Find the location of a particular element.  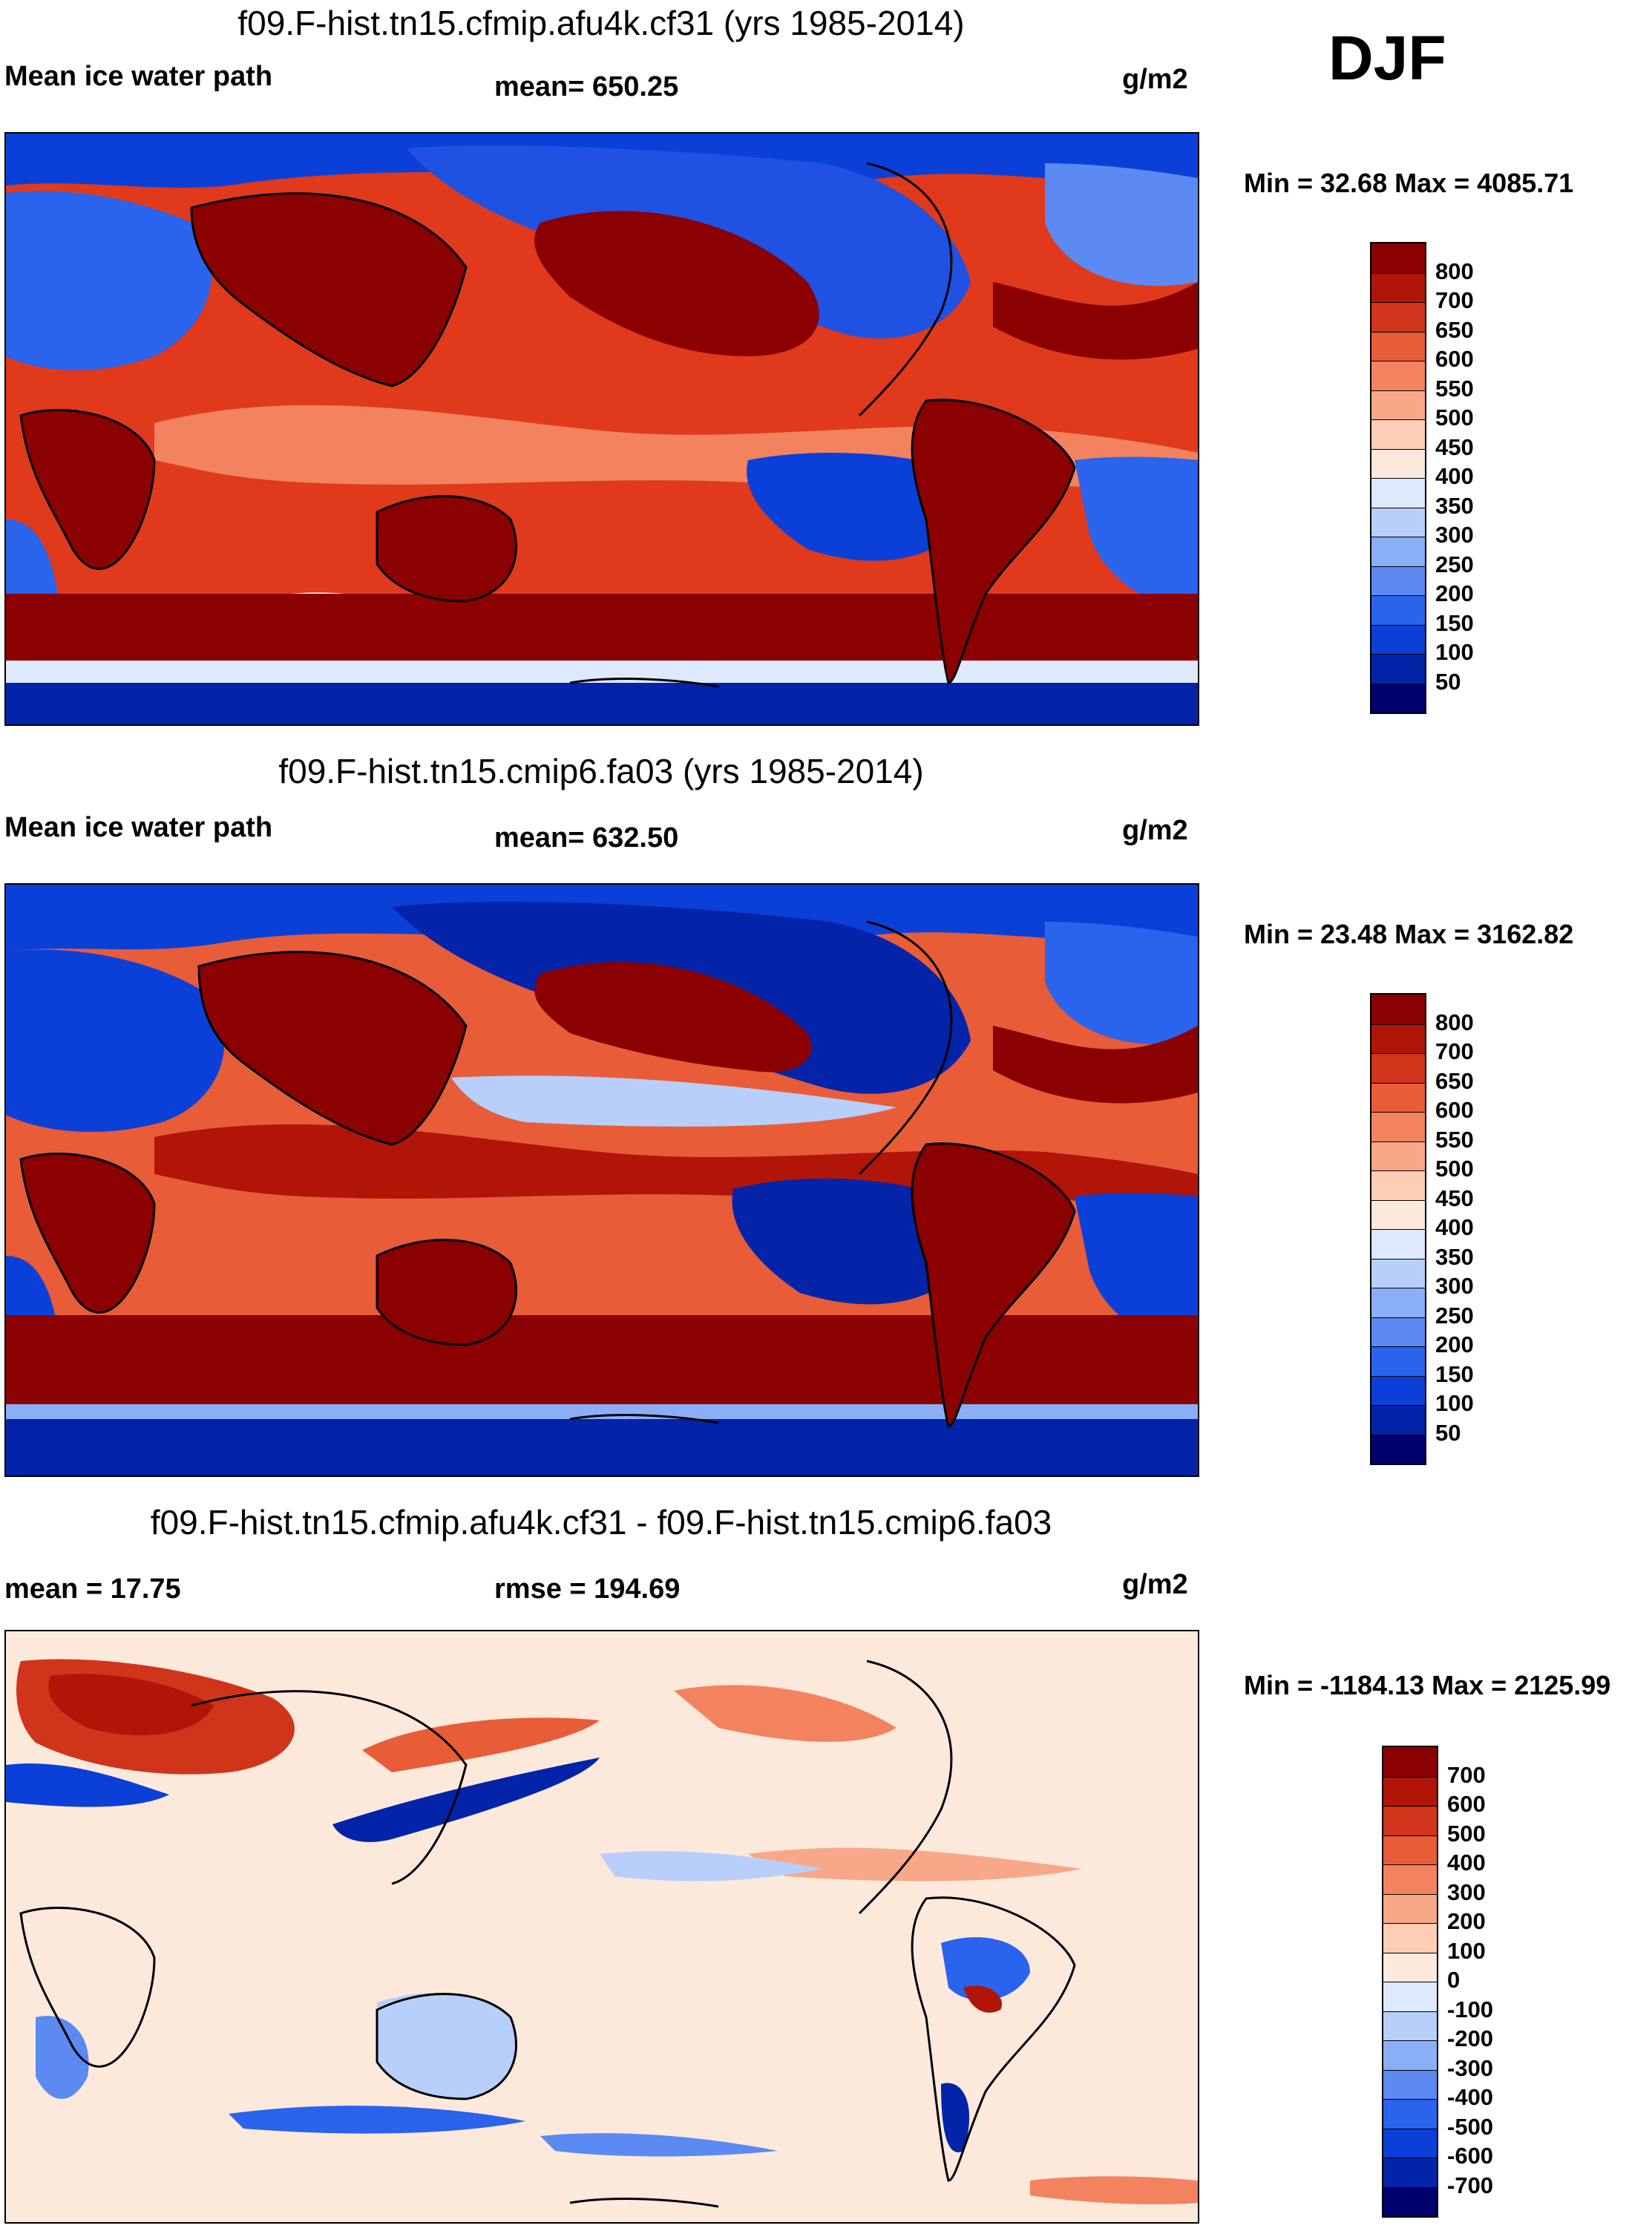

panel3-namerica-coast is located at coordinates (905, 1787).